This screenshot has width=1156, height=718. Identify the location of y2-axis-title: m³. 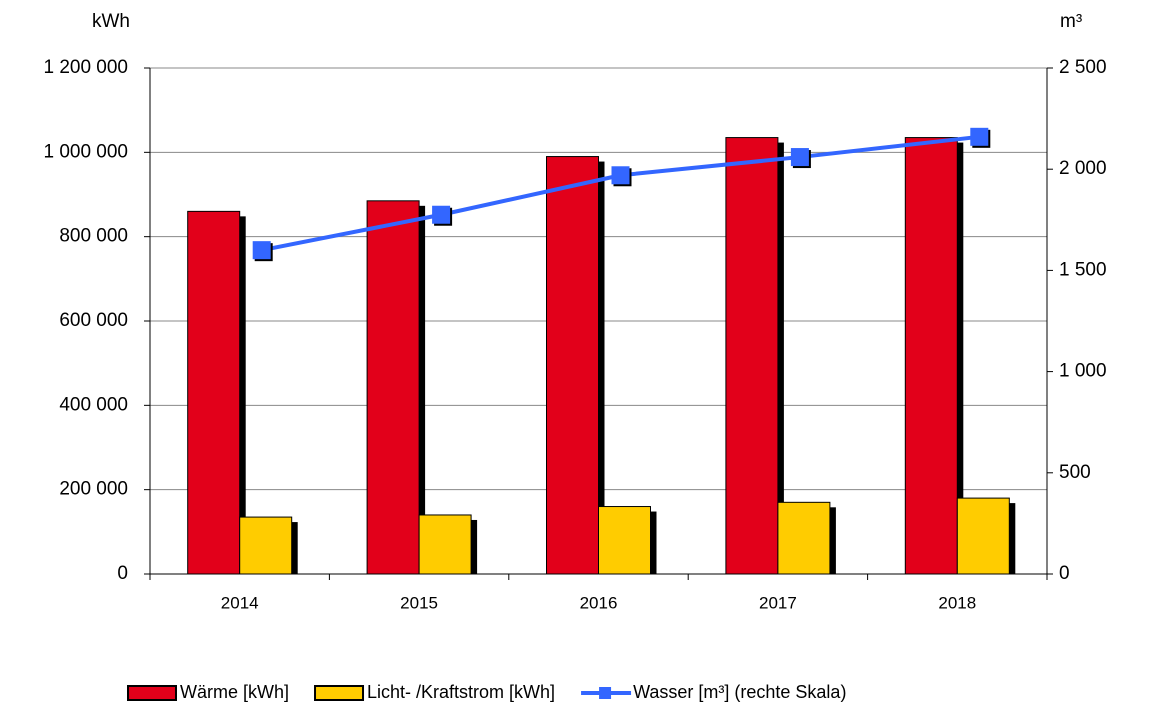
(1071, 21).